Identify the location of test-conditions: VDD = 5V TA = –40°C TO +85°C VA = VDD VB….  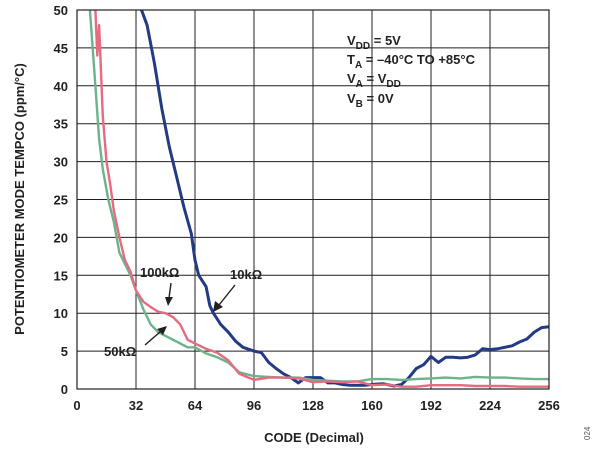
(411, 71).